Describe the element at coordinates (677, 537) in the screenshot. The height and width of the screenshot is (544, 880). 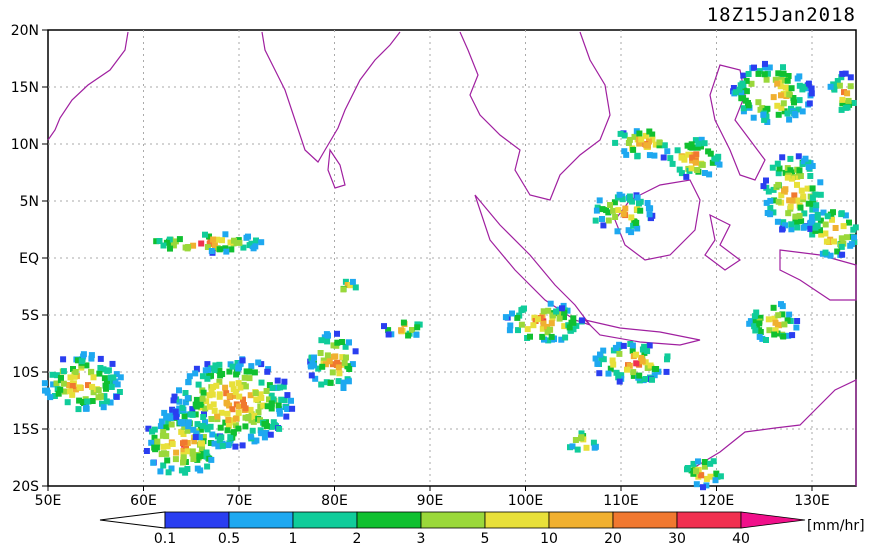
I see `colorbar-label: 30` at that location.